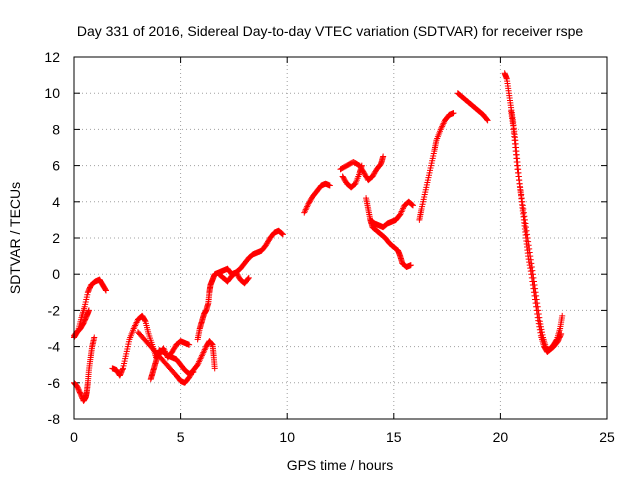 Image resolution: width=640 pixels, height=480 pixels. I want to click on x-tick-label: 15, so click(394, 437).